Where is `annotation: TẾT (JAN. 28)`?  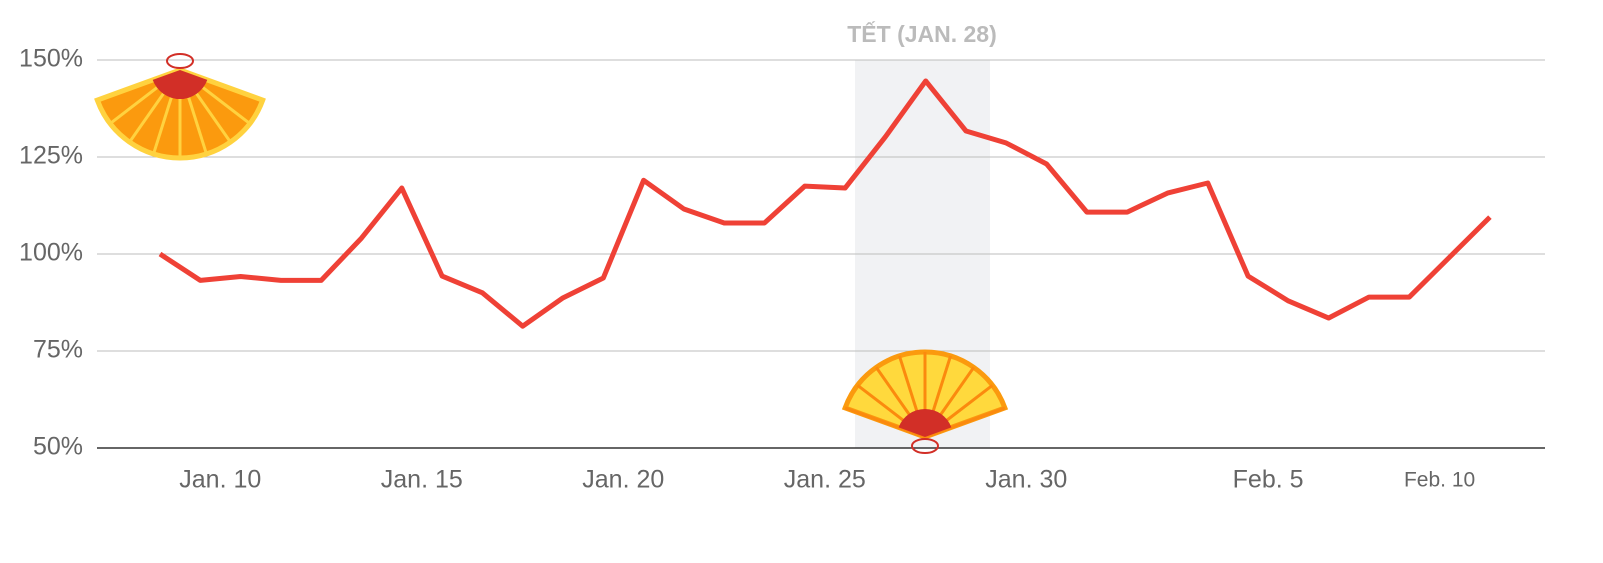
annotation: TẾT (JAN. 28) is located at coordinates (922, 33).